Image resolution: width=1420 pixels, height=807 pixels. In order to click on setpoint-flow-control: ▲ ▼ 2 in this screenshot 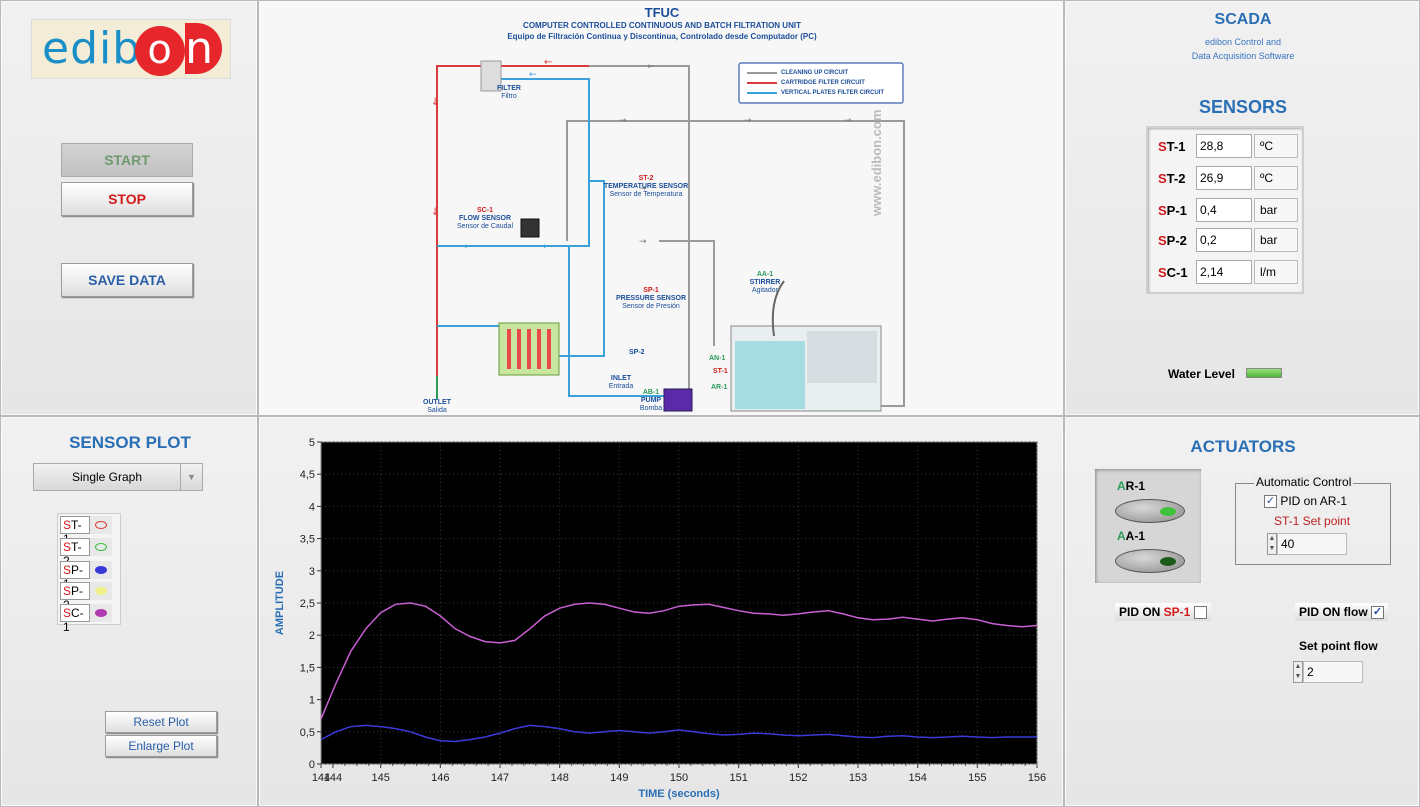, I will do `click(1328, 672)`.